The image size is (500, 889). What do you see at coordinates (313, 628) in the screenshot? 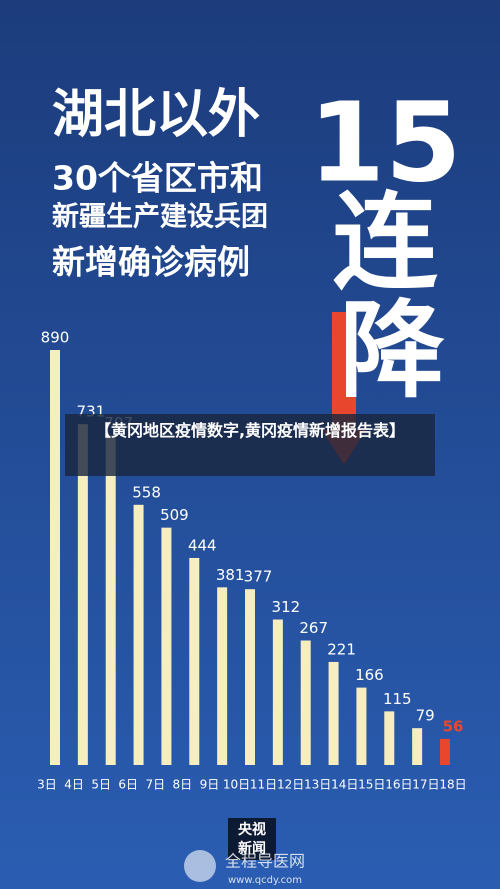
I see `data-label: 267` at bounding box center [313, 628].